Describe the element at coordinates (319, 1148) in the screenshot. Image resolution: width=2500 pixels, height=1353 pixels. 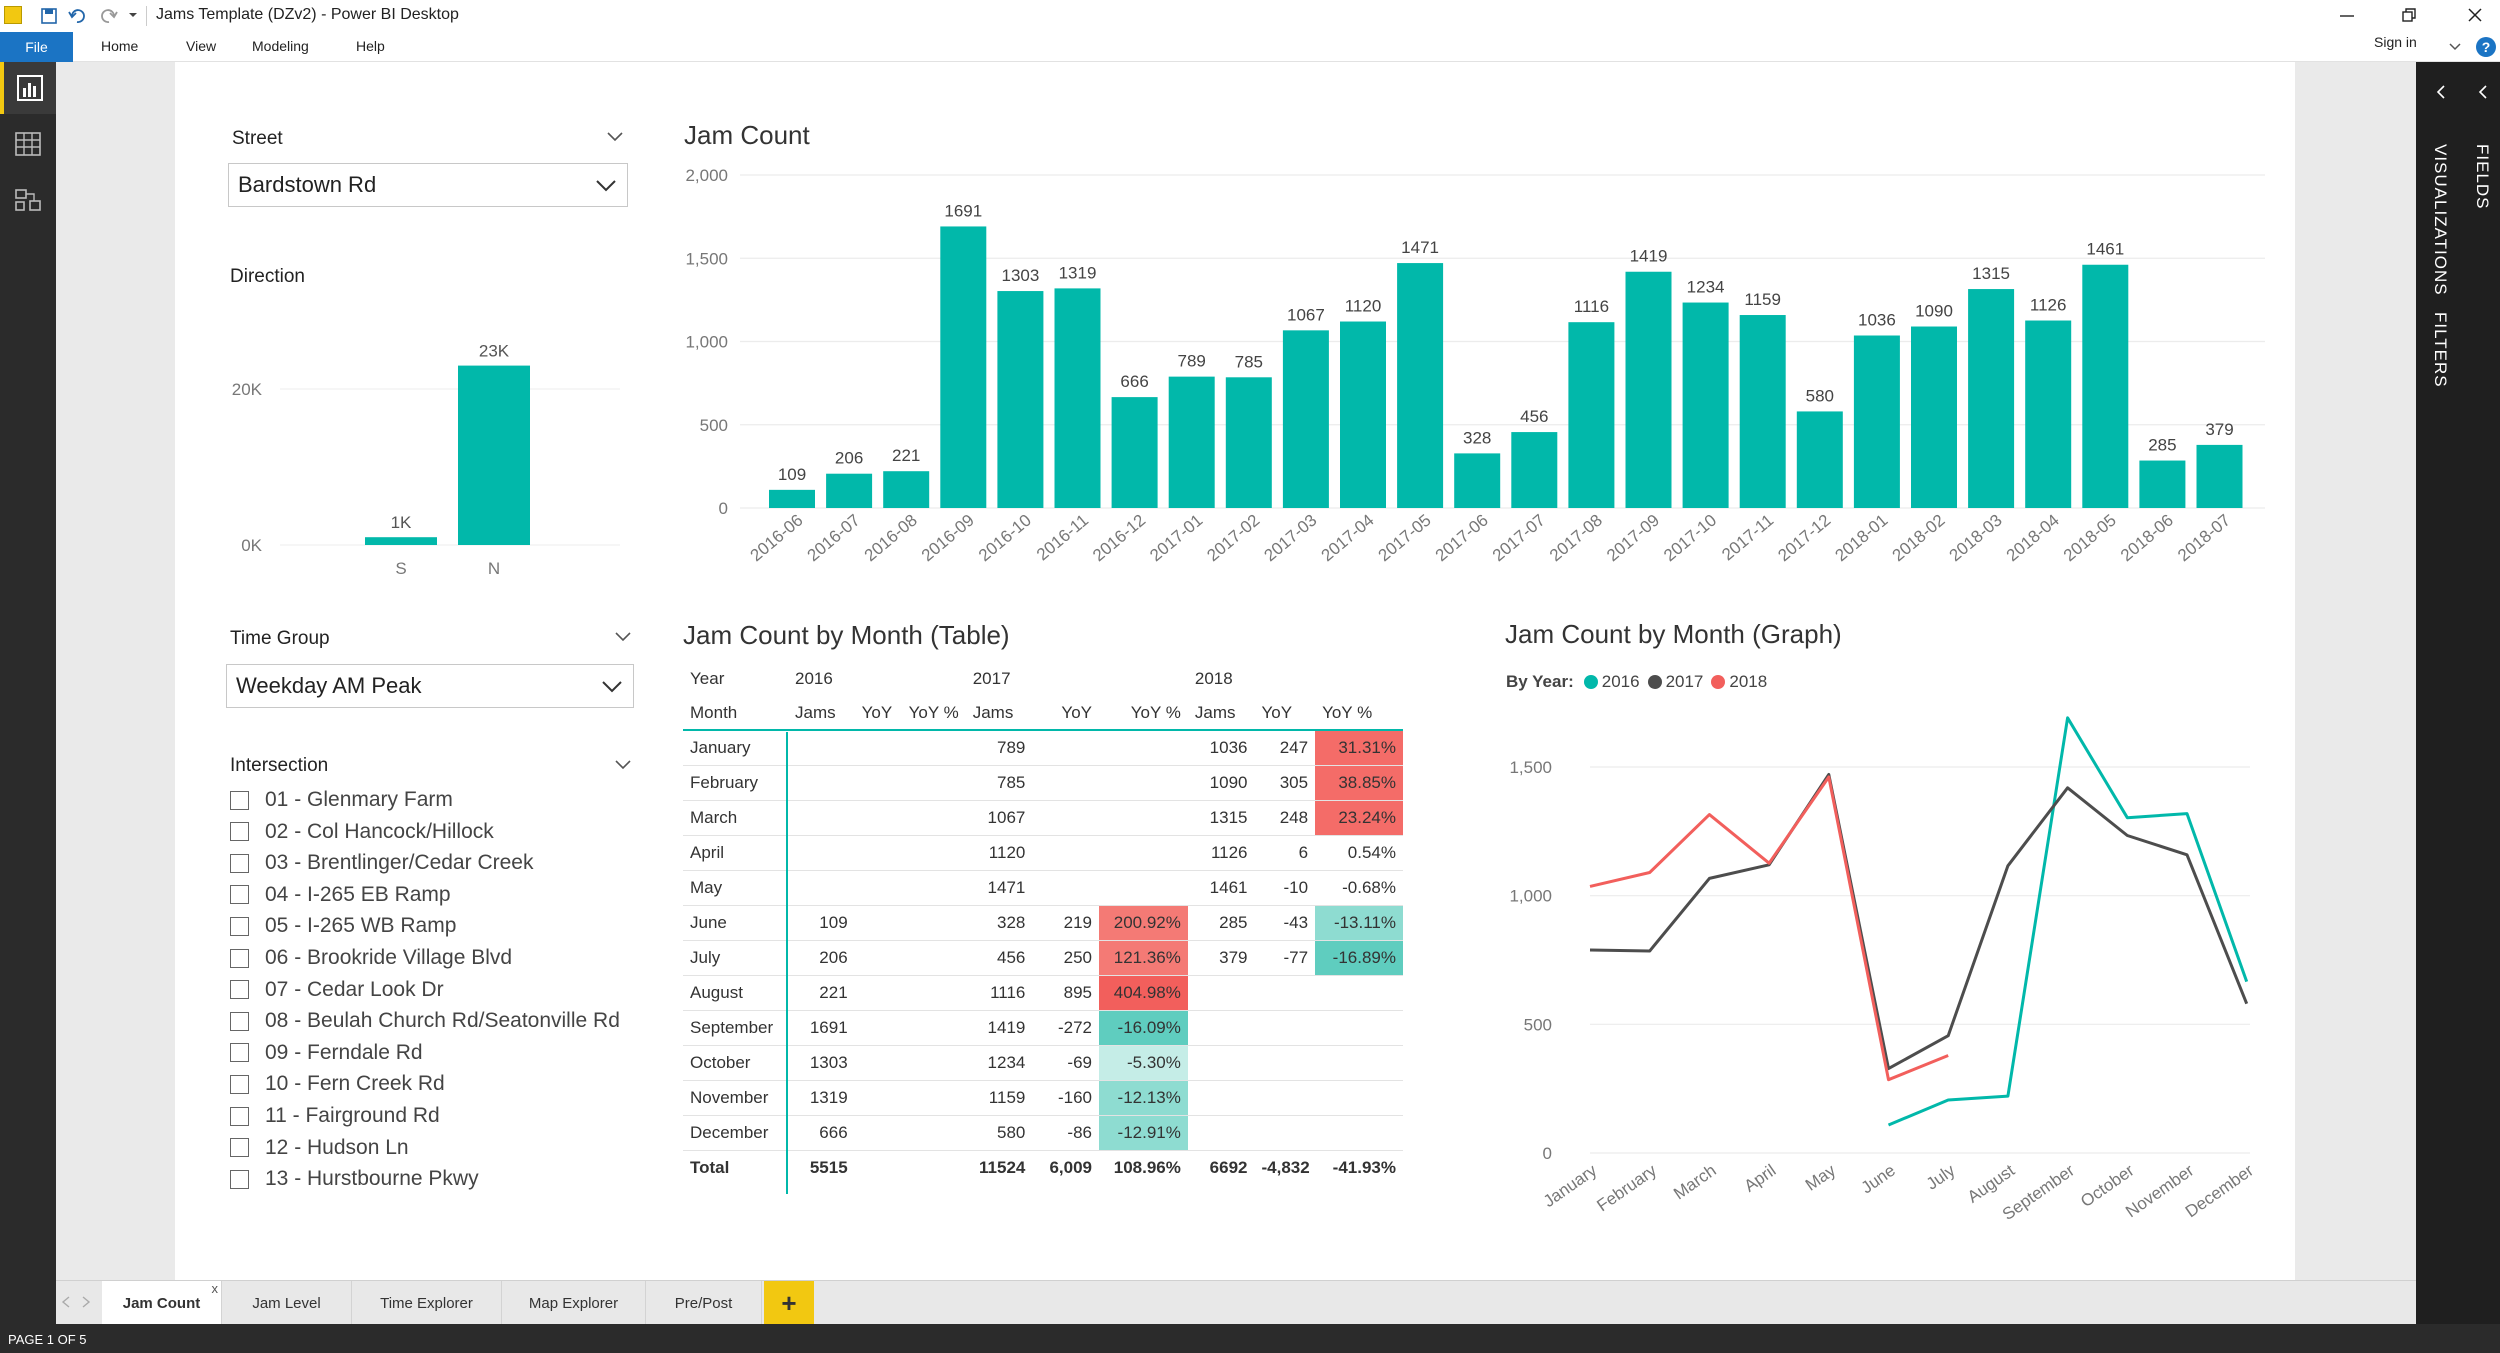
I see `intersection-option: 12 - Hudson Ln` at that location.